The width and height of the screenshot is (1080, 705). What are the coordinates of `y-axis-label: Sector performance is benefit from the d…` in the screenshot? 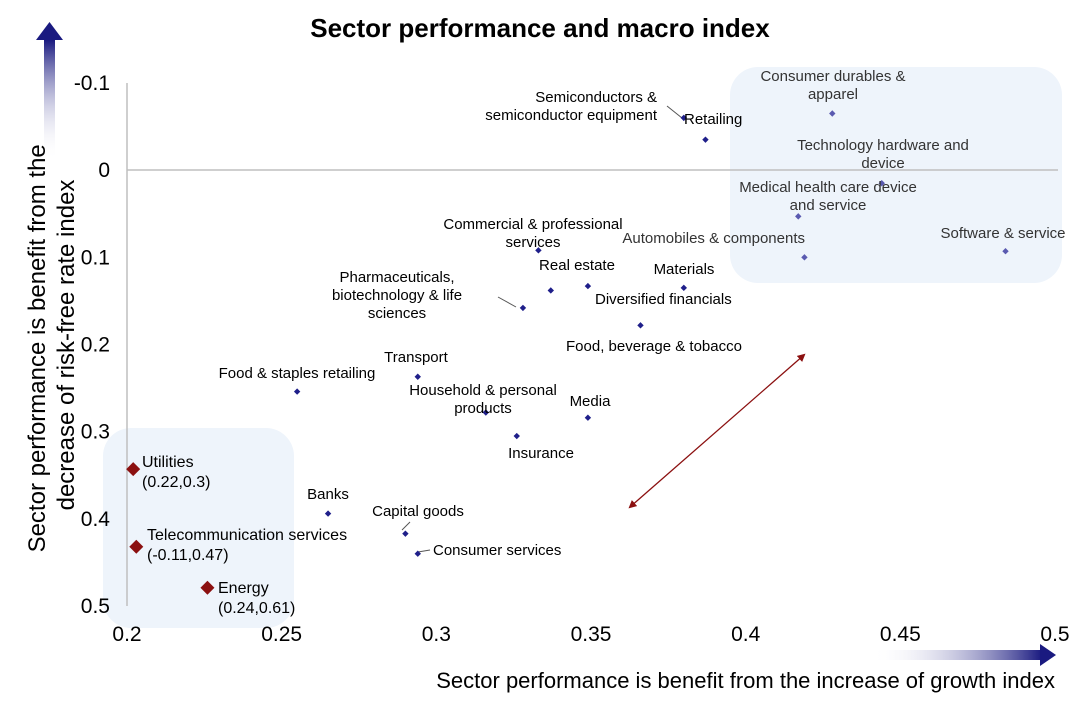 It's located at (52, 345).